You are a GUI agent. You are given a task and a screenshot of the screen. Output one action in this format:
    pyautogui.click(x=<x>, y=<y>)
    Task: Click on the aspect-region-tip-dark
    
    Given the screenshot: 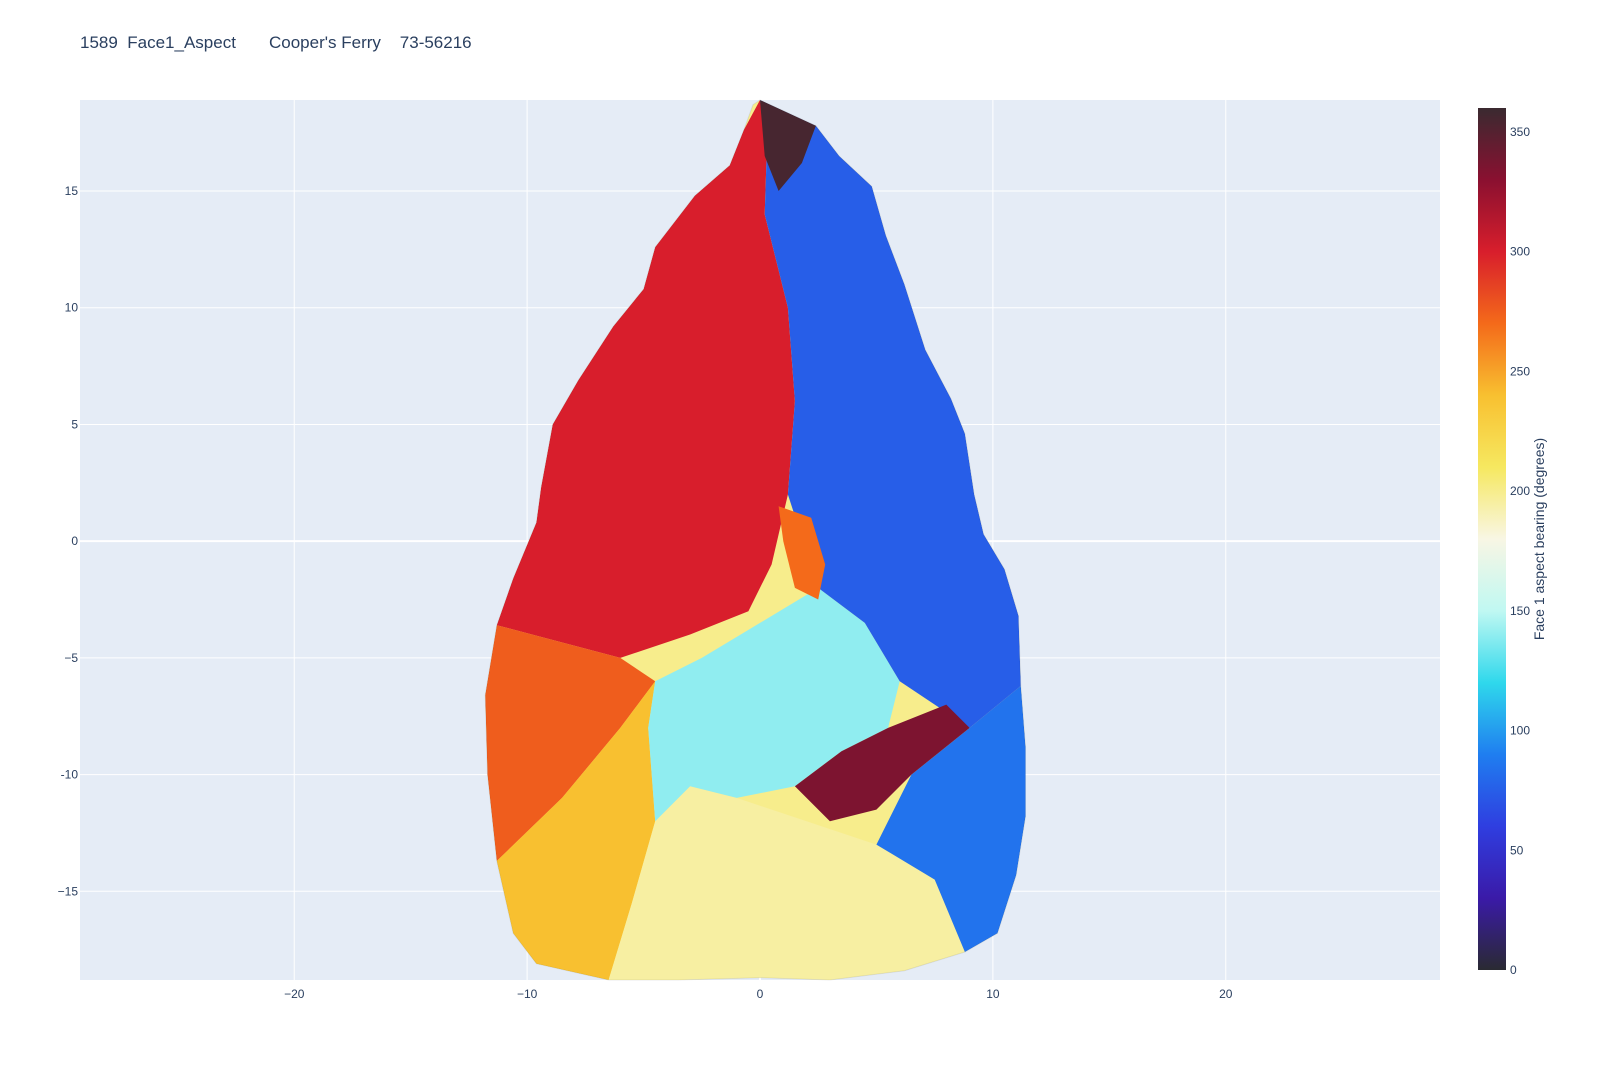 What is the action you would take?
    pyautogui.click(x=788, y=145)
    